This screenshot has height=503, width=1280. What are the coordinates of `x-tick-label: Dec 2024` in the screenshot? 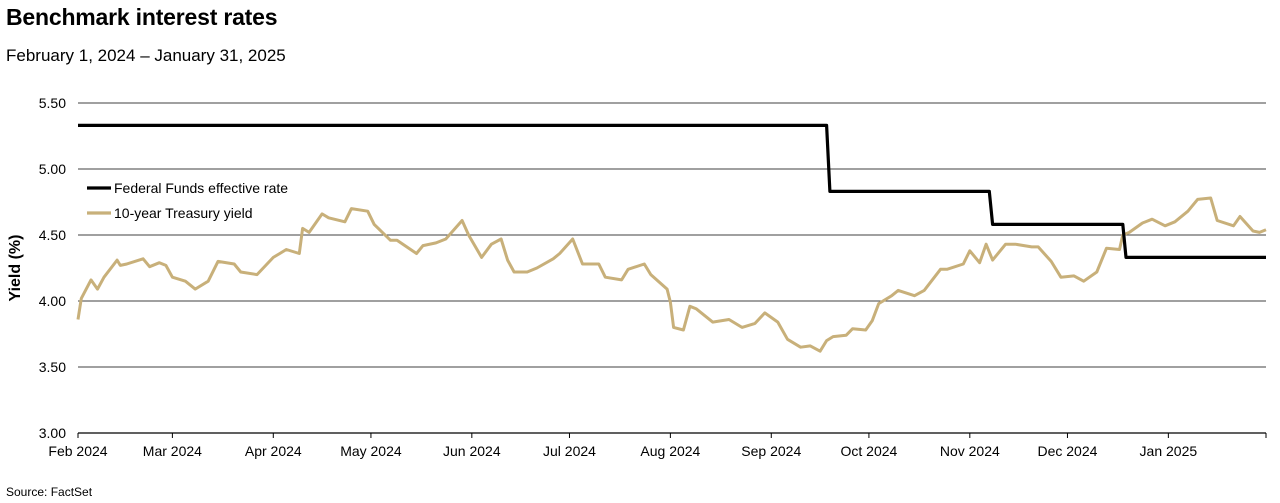 It's located at (1067, 451).